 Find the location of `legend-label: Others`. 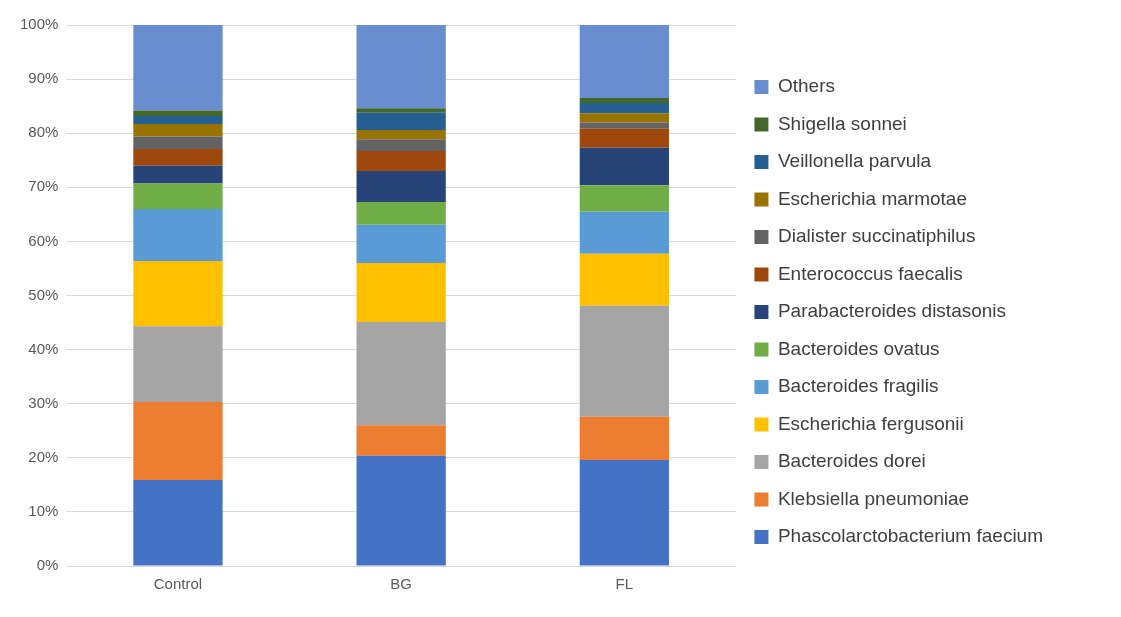

legend-label: Others is located at coordinates (806, 86).